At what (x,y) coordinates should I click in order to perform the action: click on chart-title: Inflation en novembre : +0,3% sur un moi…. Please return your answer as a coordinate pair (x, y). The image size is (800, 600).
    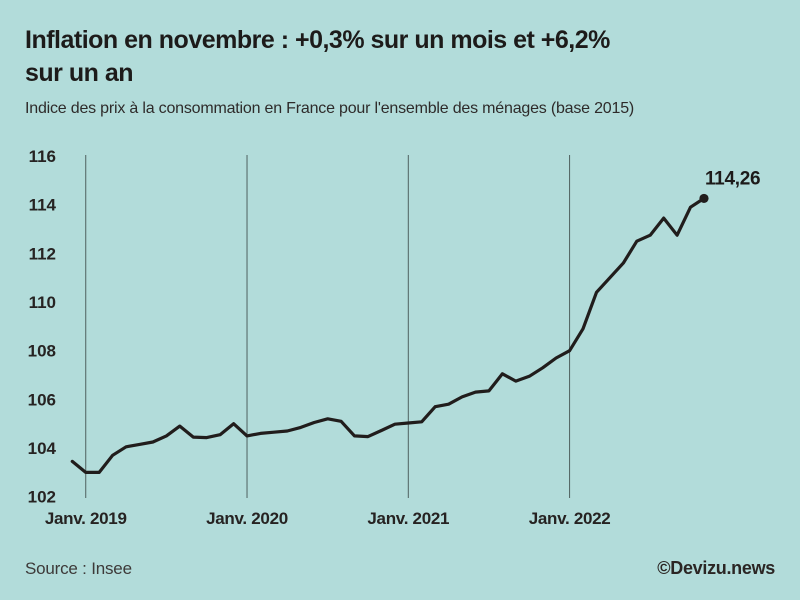
    Looking at the image, I should click on (400, 57).